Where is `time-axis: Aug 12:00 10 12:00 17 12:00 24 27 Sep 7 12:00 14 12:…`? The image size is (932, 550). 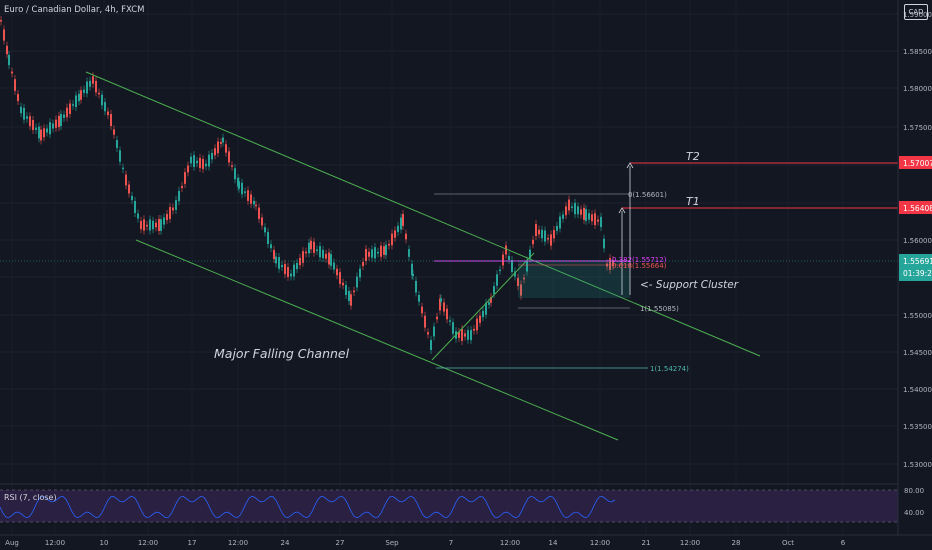 time-axis: Aug 12:00 10 12:00 17 12:00 24 27 Sep 7 12:00 14 12:… is located at coordinates (425, 543).